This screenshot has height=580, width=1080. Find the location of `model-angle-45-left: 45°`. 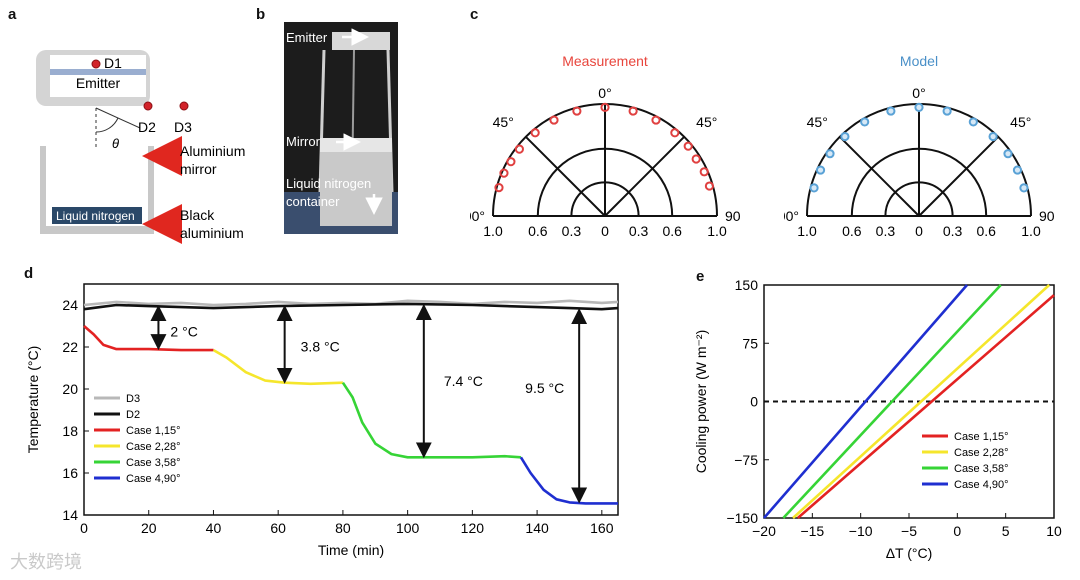

model-angle-45-left: 45° is located at coordinates (817, 122).